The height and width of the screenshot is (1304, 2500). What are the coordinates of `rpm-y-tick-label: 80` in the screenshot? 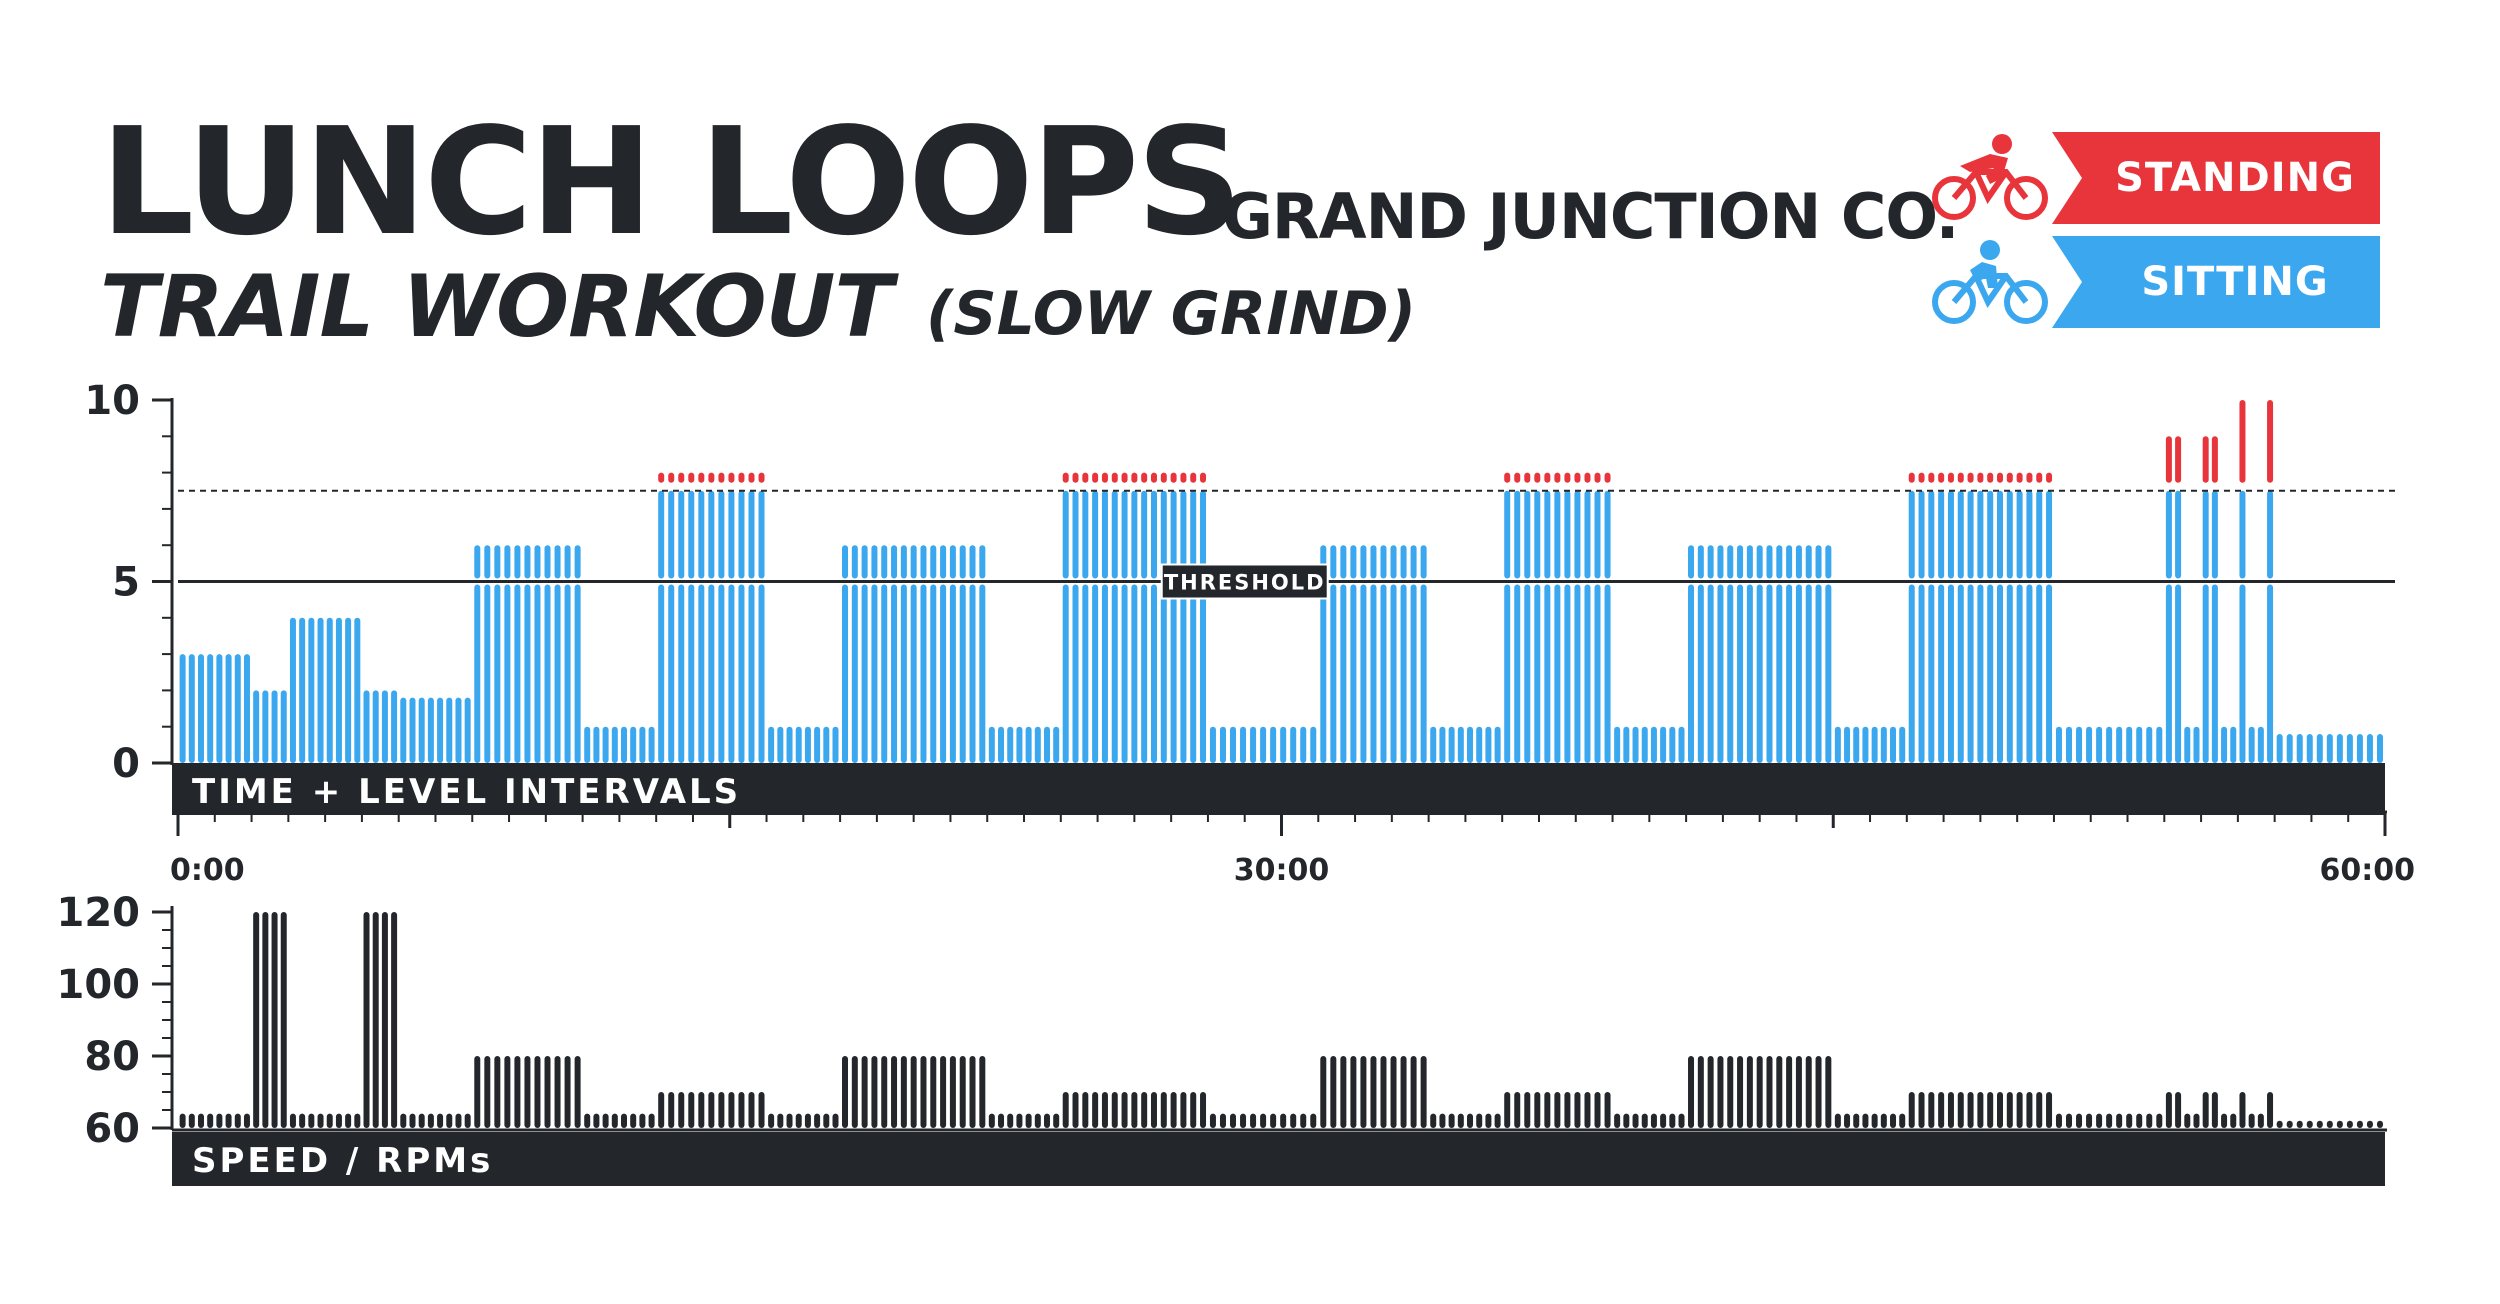 It's located at (112, 1057).